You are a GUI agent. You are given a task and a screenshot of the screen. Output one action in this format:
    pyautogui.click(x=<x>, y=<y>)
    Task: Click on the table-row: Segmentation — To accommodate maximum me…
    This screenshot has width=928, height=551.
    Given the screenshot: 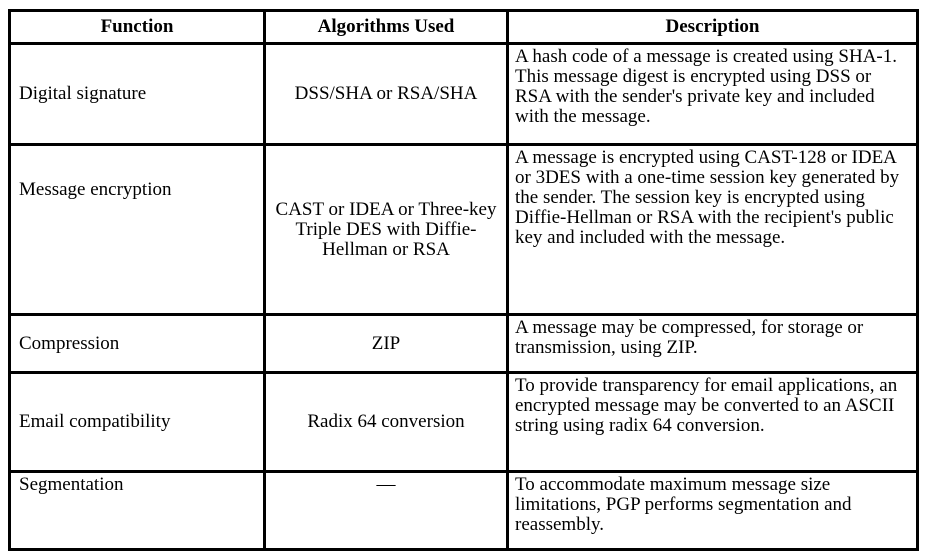 What is the action you would take?
    pyautogui.click(x=463, y=510)
    